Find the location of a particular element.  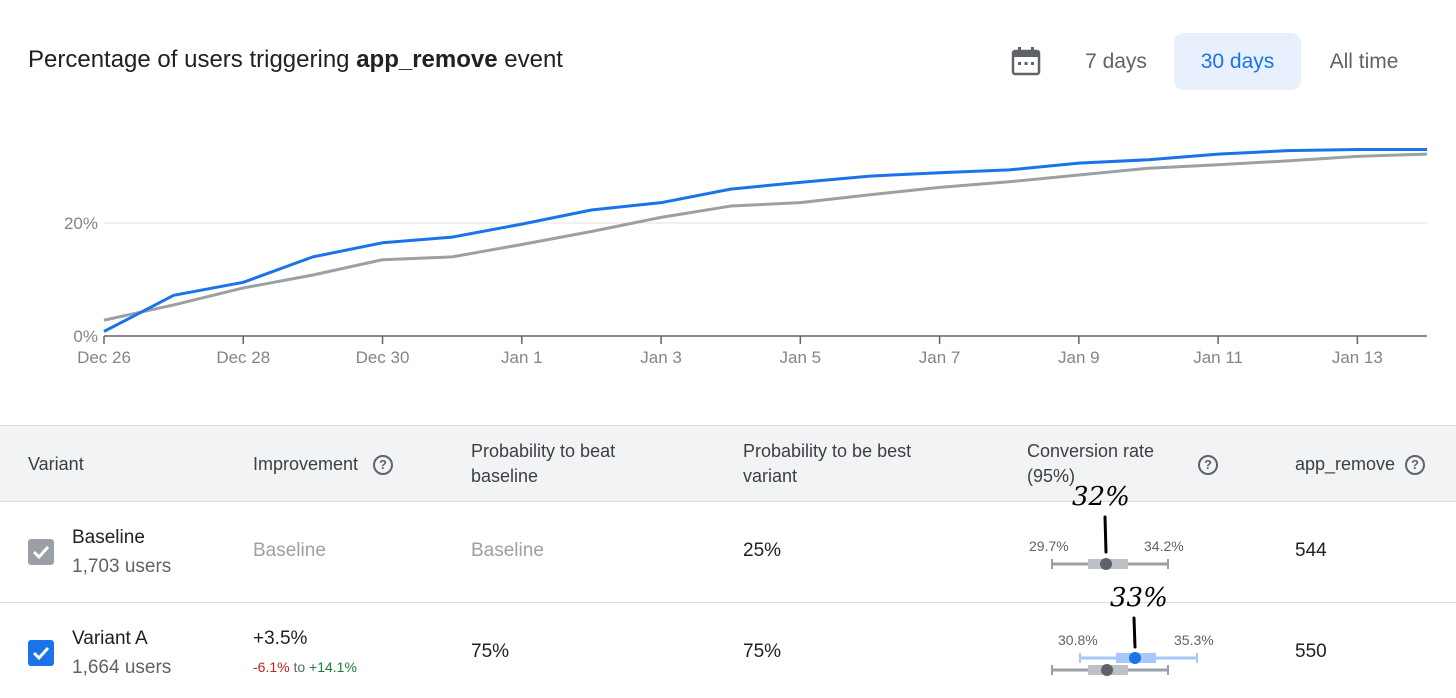

variant-a-annotation: 33% is located at coordinates (1139, 598).